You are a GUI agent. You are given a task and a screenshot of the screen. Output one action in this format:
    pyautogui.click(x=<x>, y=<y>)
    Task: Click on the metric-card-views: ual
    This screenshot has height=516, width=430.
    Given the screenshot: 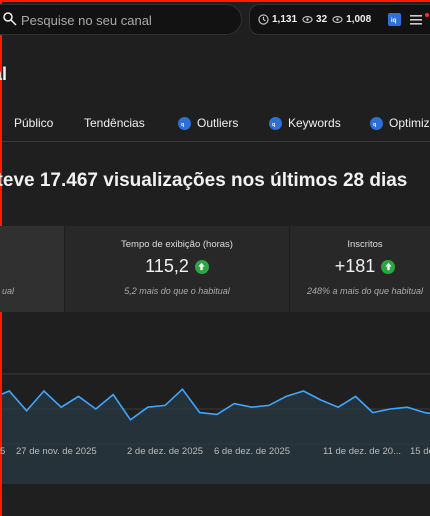 What is the action you would take?
    pyautogui.click(x=32, y=269)
    